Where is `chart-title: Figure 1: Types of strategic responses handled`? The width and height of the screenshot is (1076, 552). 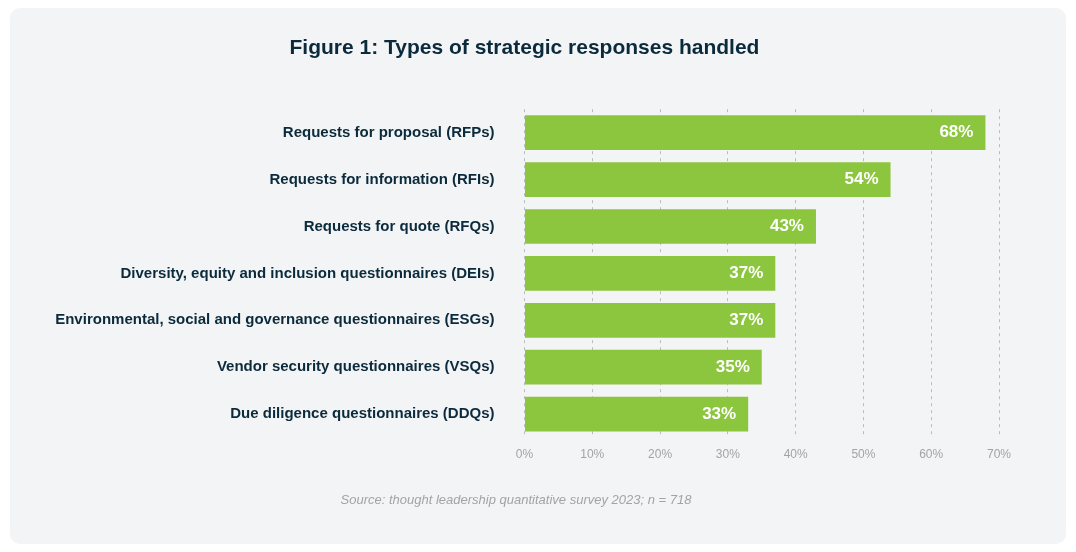
chart-title: Figure 1: Types of strategic responses handled is located at coordinates (524, 47).